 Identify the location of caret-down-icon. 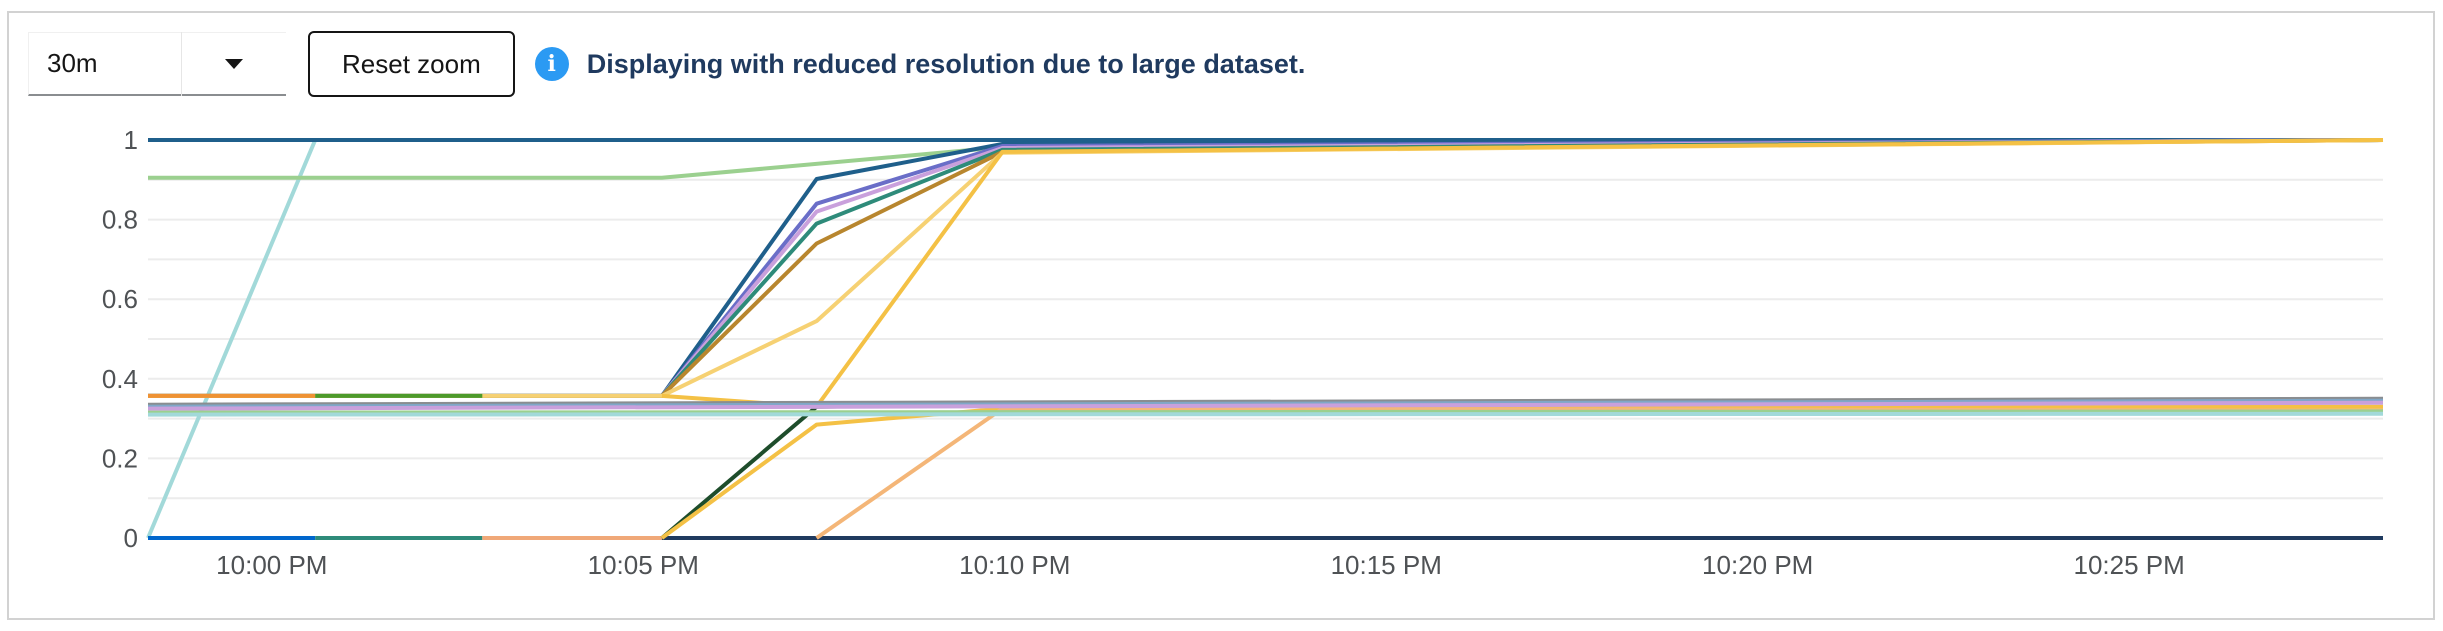
(234, 63).